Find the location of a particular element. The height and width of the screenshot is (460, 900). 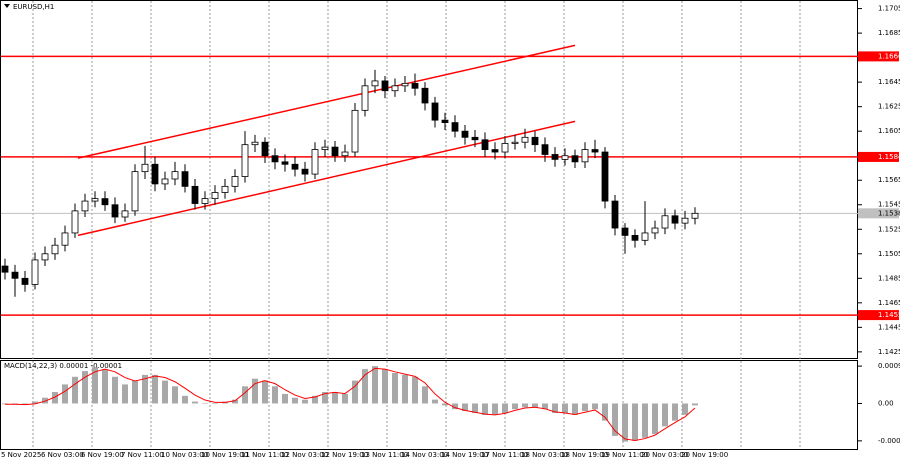

x-tick-label: 10 Nov 19:00 is located at coordinates (224, 455).